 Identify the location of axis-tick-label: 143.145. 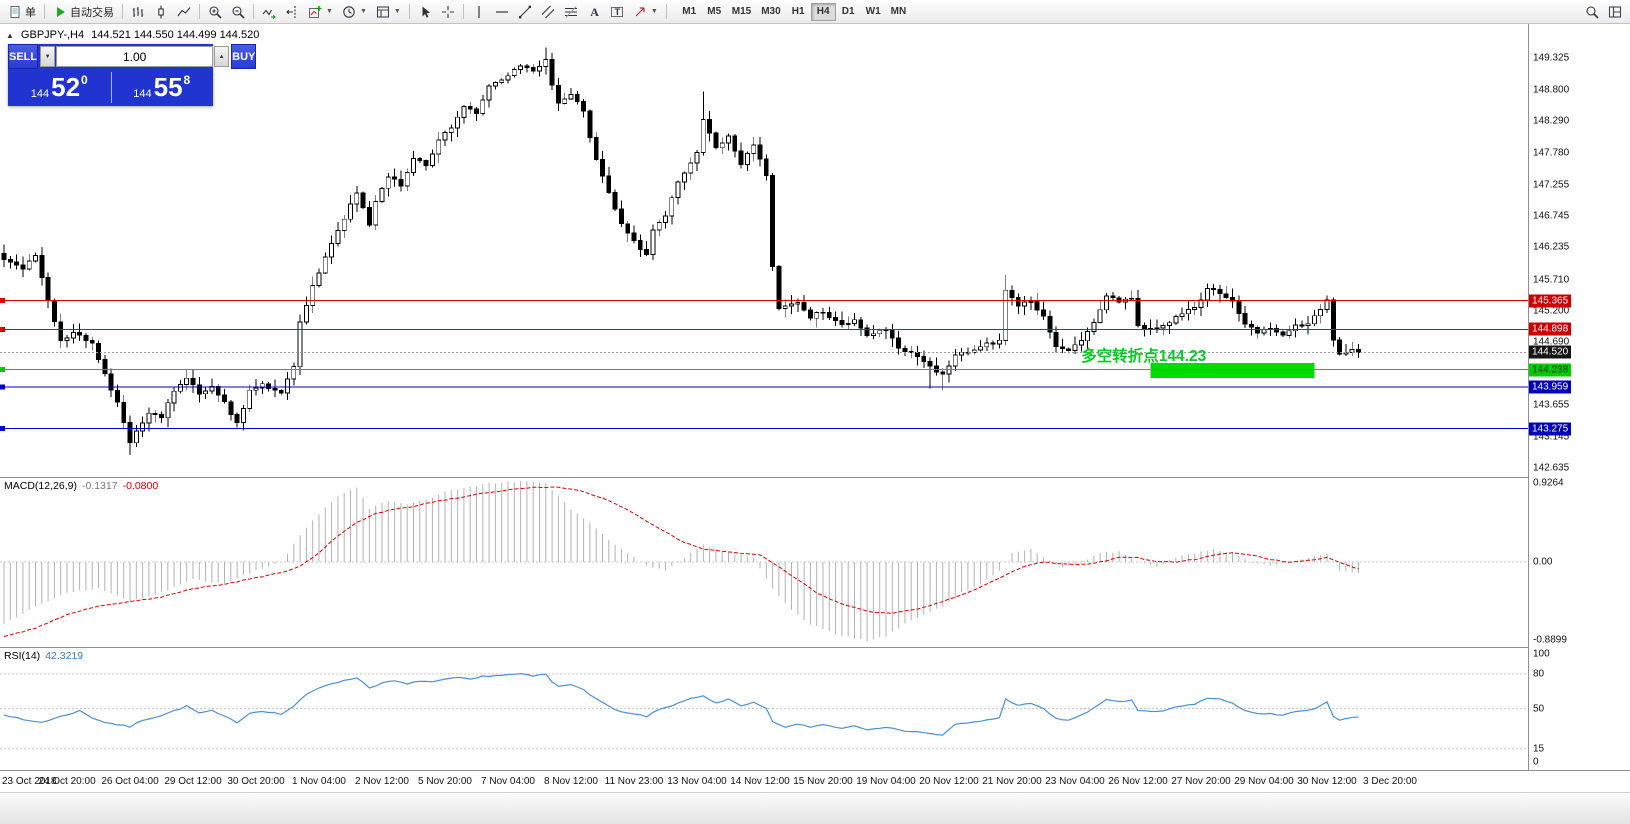
(1551, 437).